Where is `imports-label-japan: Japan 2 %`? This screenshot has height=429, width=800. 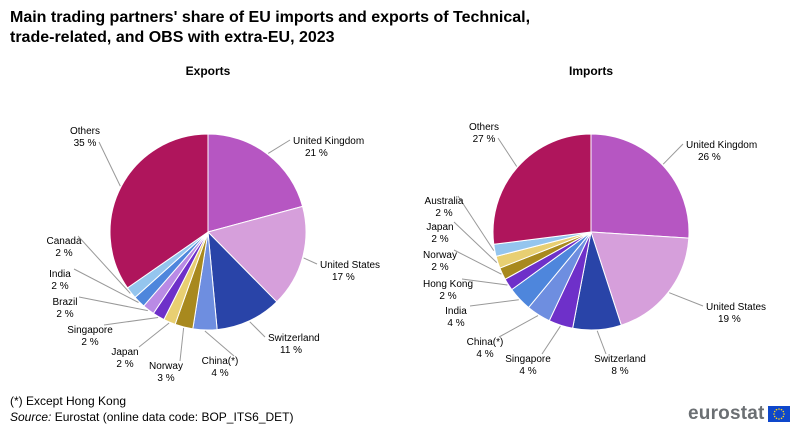 imports-label-japan: Japan 2 % is located at coordinates (439, 233).